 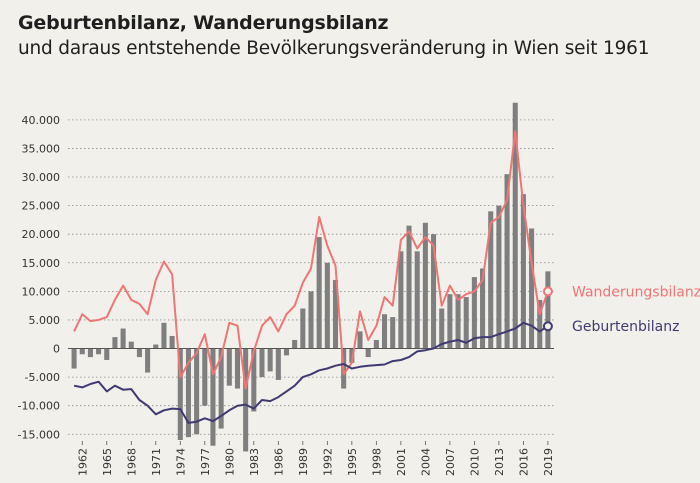 What do you see at coordinates (41, 263) in the screenshot?
I see `y-tick-label: 15.000` at bounding box center [41, 263].